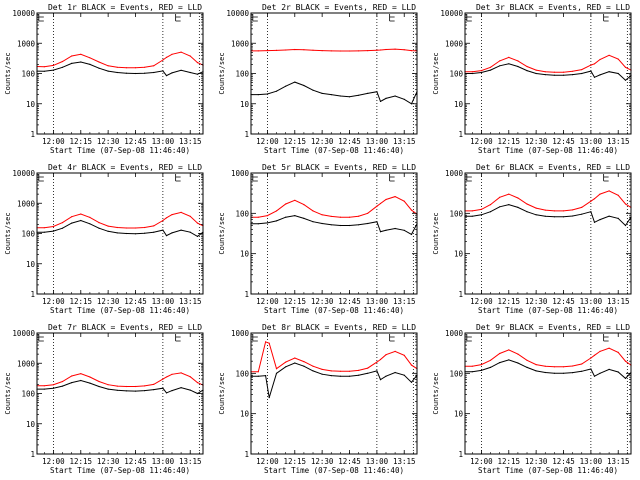 This screenshot has width=640, height=480. Describe the element at coordinates (334, 93) in the screenshot. I see `series-line-events` at that location.